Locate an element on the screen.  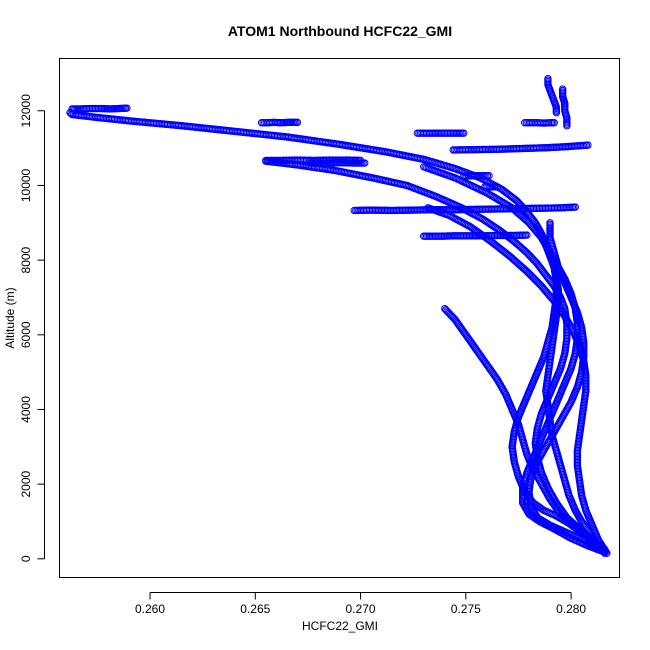
y-tick-label: 6000 is located at coordinates (26, 334).